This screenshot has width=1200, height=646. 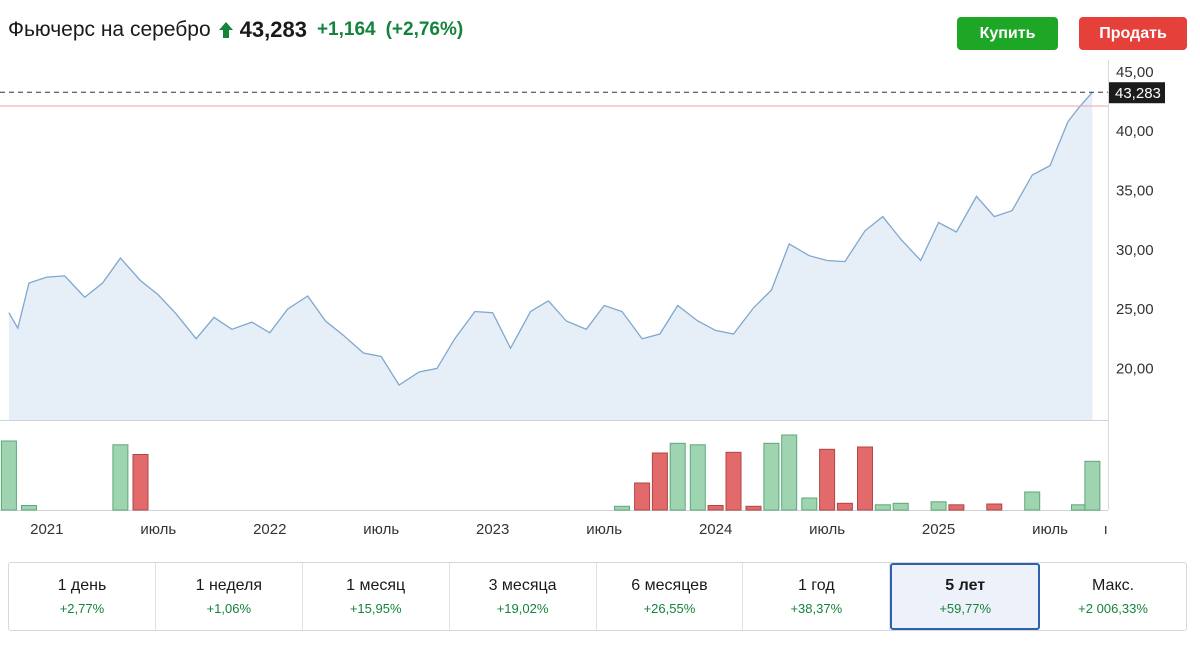 What do you see at coordinates (965, 585) in the screenshot?
I see `period-label: 5 лет` at bounding box center [965, 585].